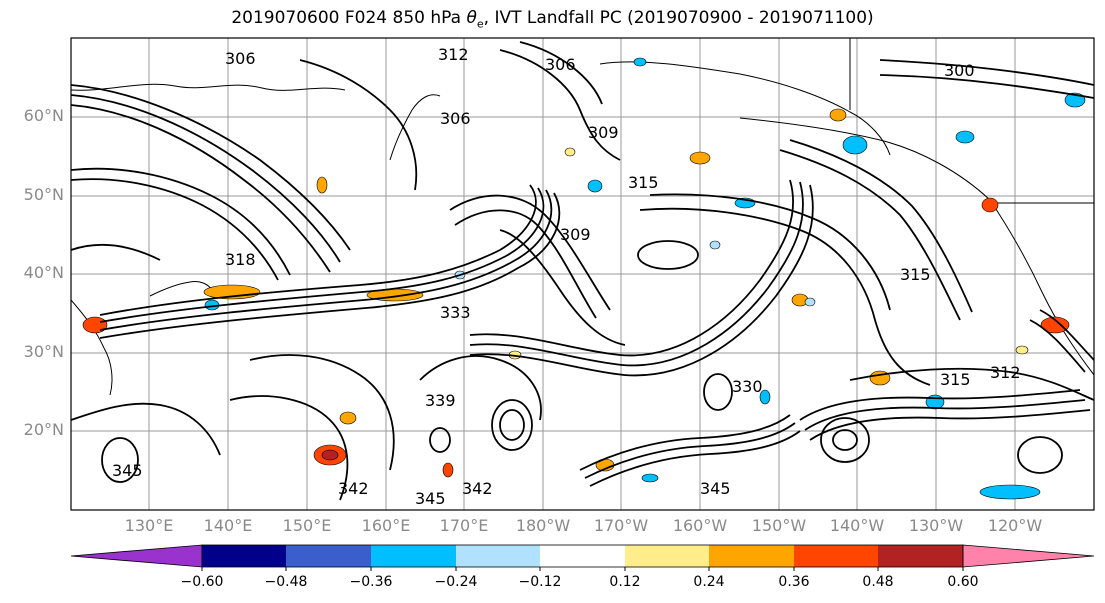  Describe the element at coordinates (228, 525) in the screenshot. I see `lon-label-140e: 140°E` at that location.